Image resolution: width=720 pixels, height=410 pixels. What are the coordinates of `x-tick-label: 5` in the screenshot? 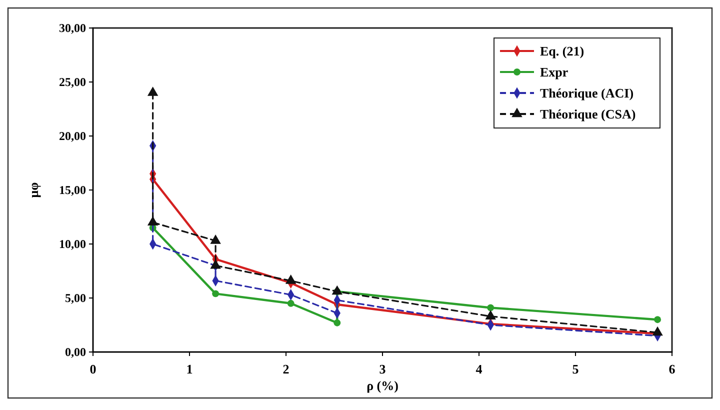 It's located at (576, 368).